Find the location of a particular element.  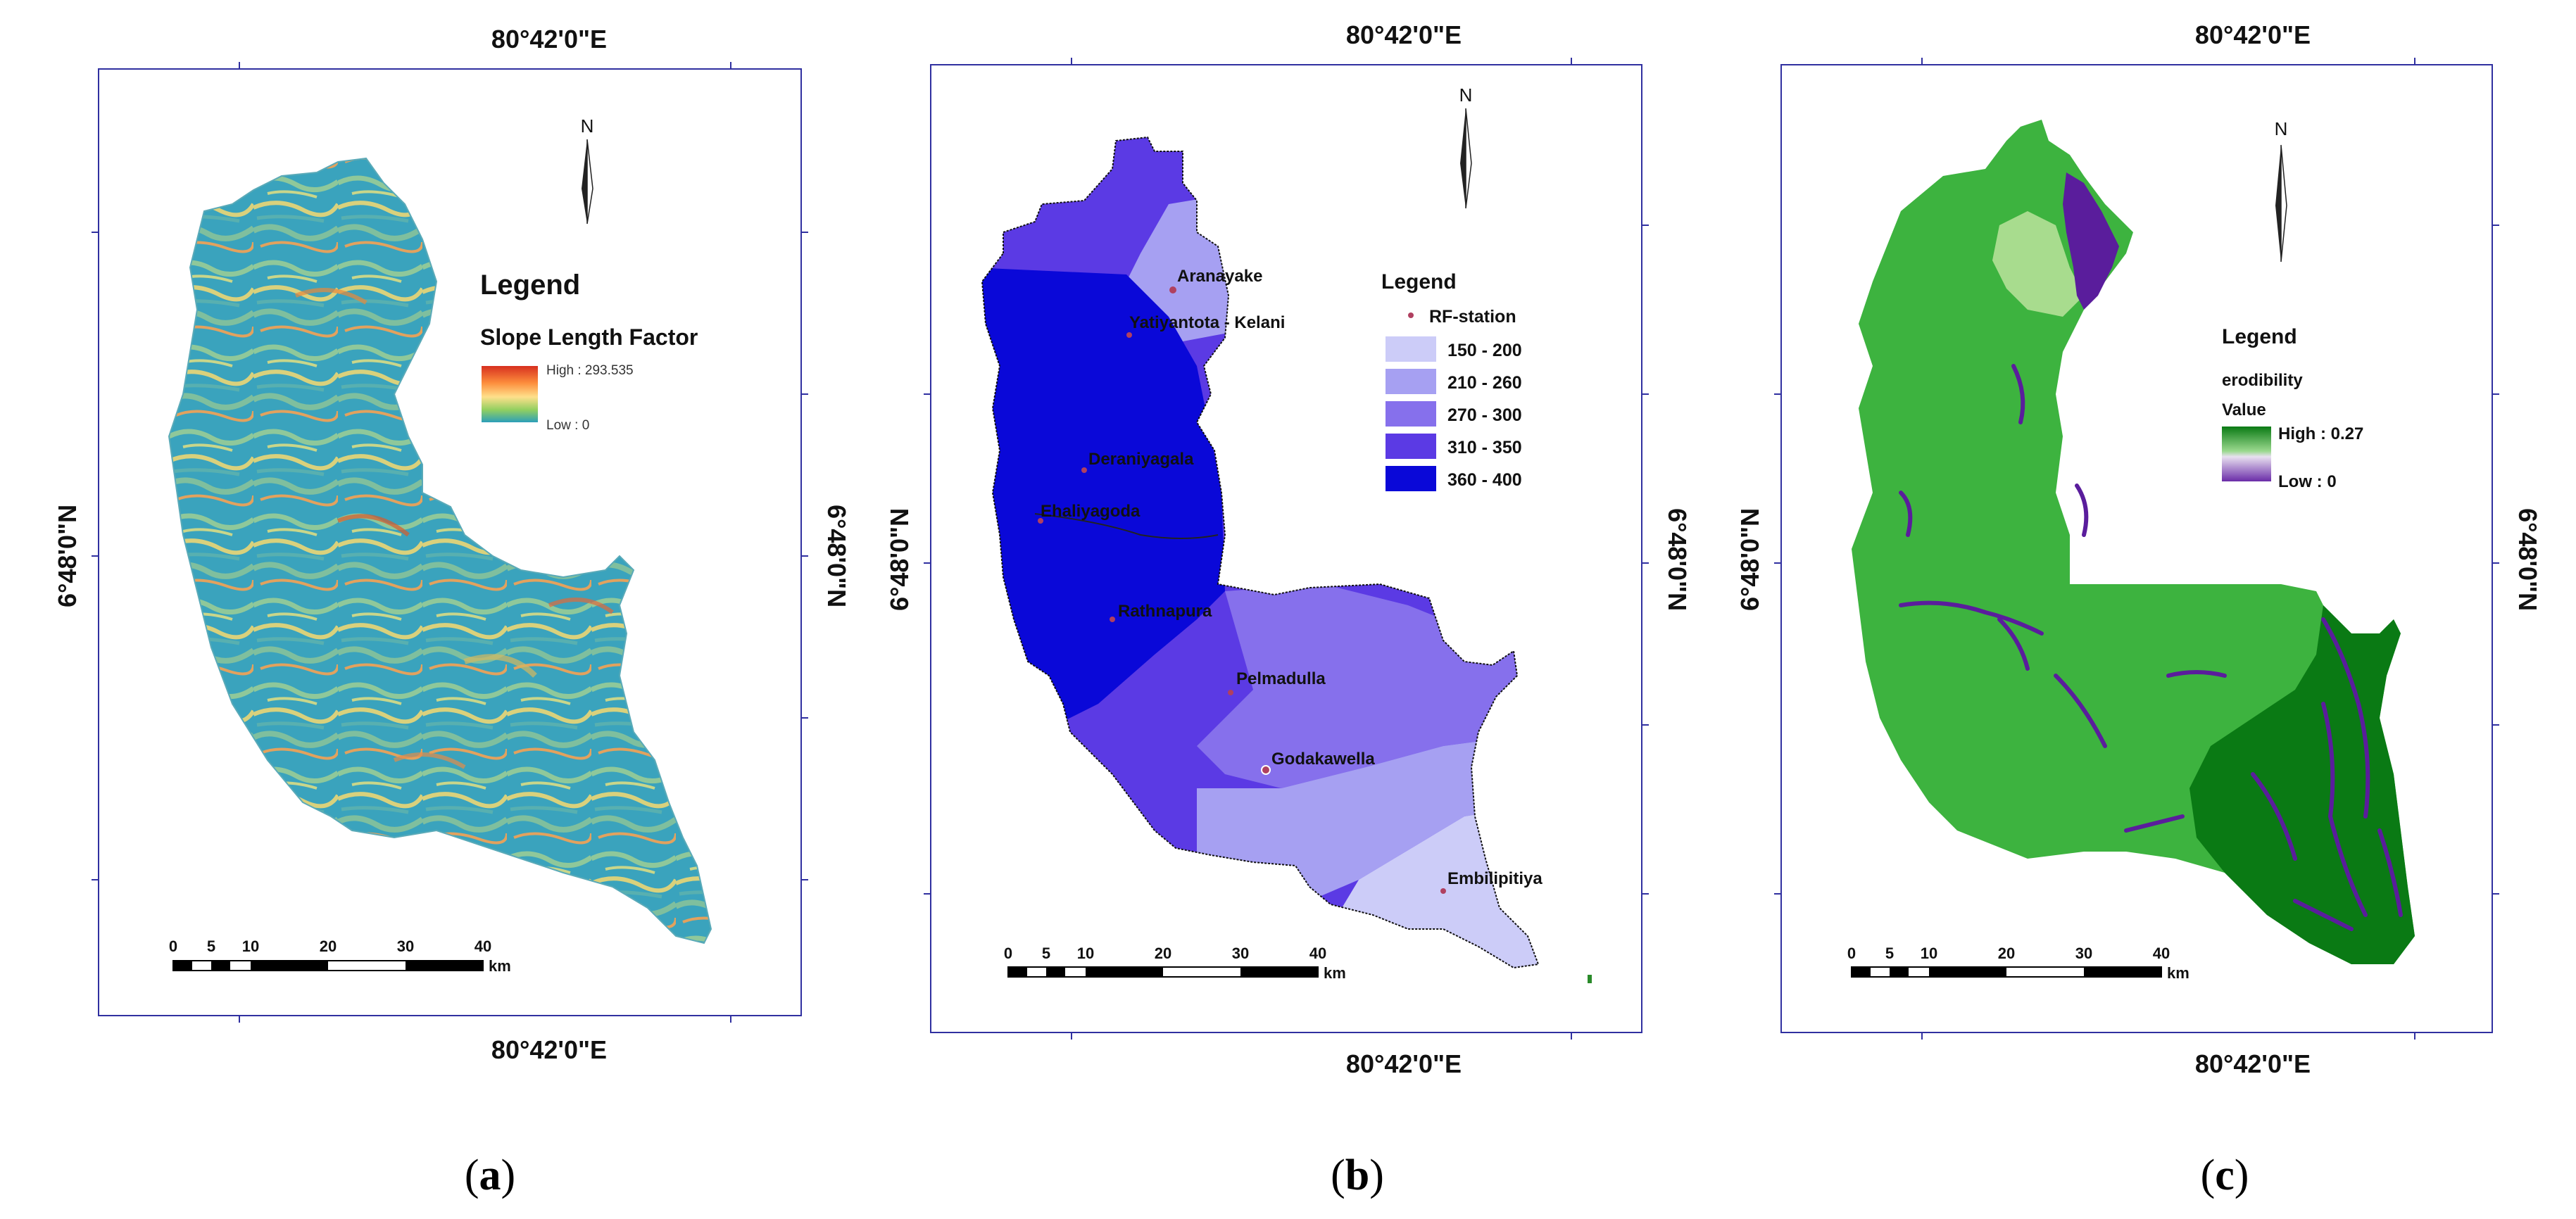

station-embilipitiya: Embilipitiya is located at coordinates (1491, 881).